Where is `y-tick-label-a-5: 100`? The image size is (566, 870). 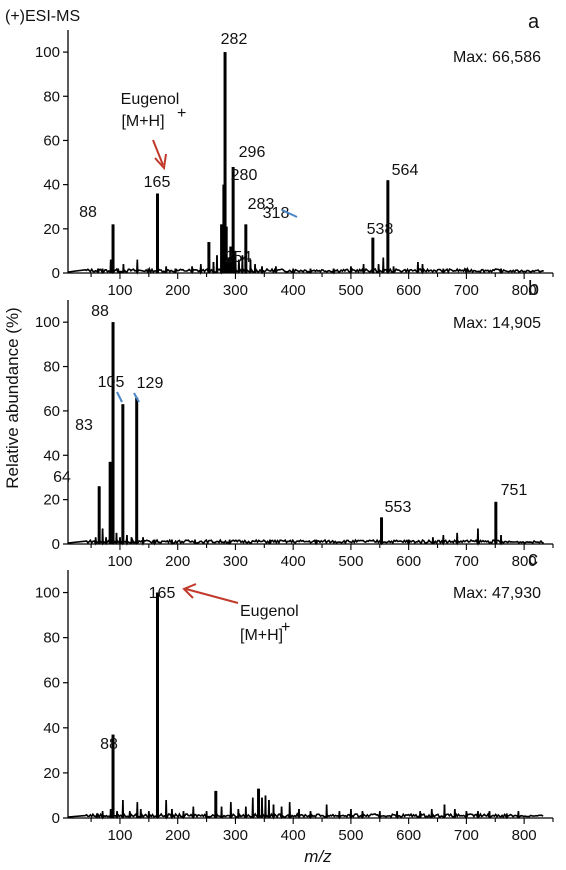 y-tick-label-a-5: 100 is located at coordinates (47, 52).